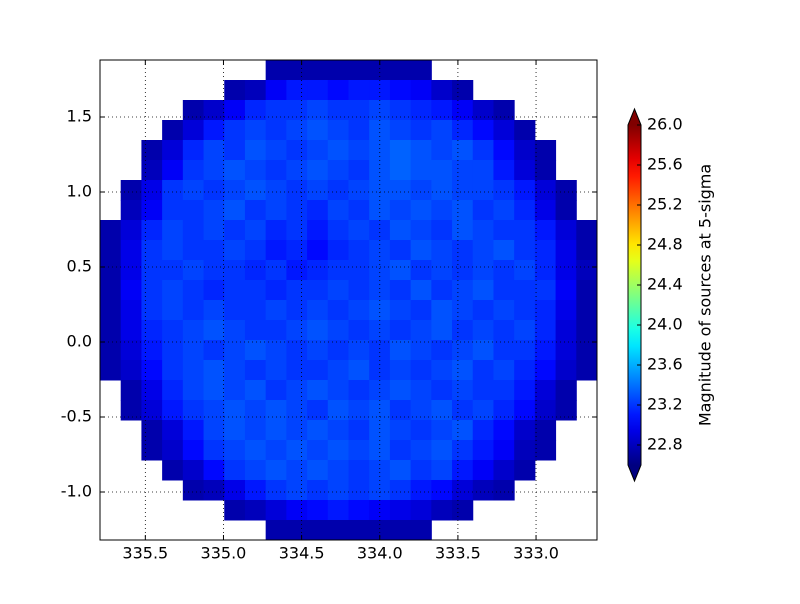 The width and height of the screenshot is (800, 604). Describe the element at coordinates (665, 124) in the screenshot. I see `colorbar-tick-label: 26.0` at that location.